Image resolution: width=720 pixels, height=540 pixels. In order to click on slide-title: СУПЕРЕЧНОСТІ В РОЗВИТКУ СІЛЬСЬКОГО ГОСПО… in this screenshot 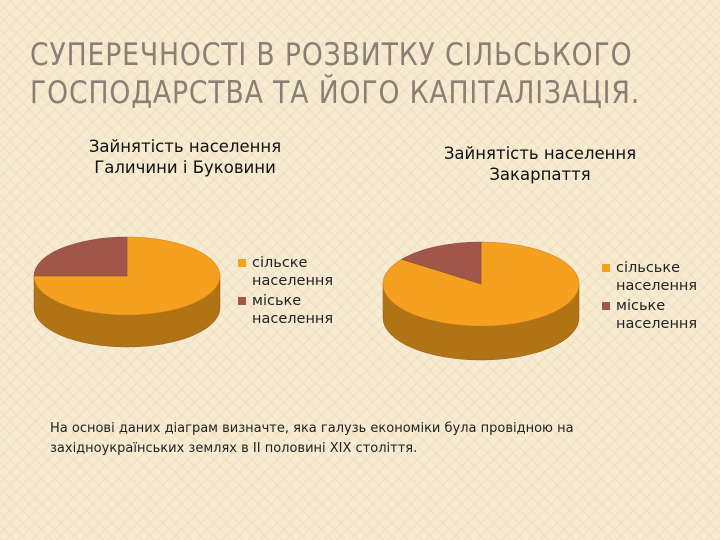, I will do `click(335, 74)`.